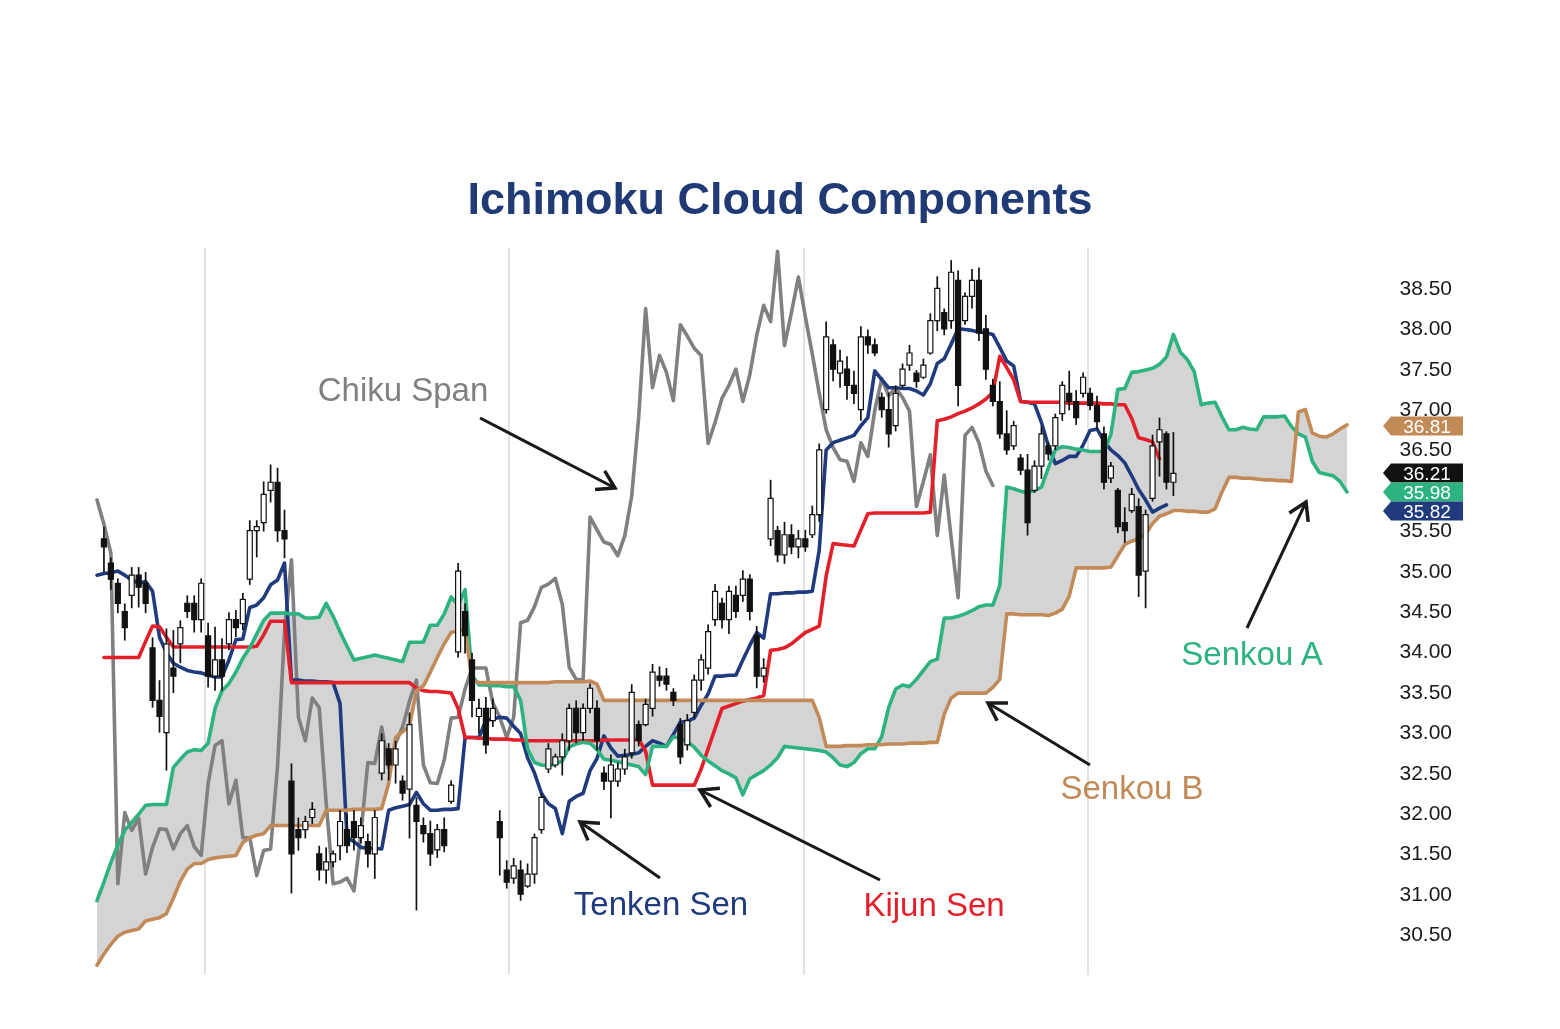 The width and height of the screenshot is (1560, 1029). What do you see at coordinates (1426, 328) in the screenshot?
I see `y-tick-label: 38.00` at bounding box center [1426, 328].